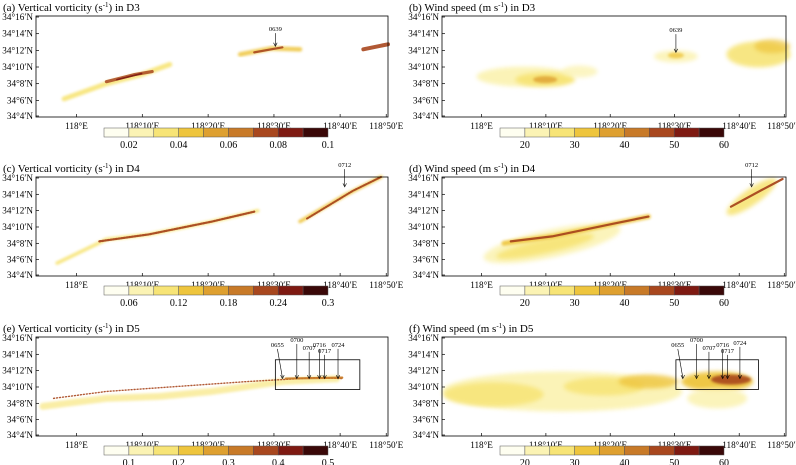 Image resolution: width=796 pixels, height=465 pixels. I want to click on field-patch, so click(579, 71).